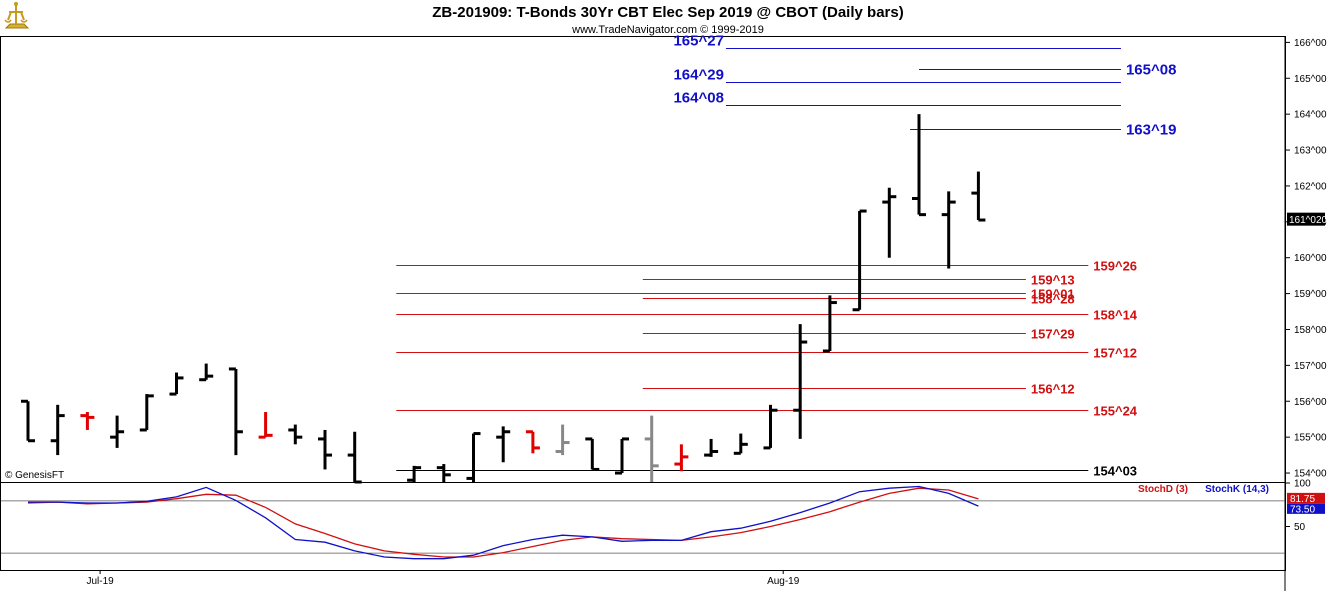 This screenshot has height=591, width=1336. What do you see at coordinates (17, 15) in the screenshot?
I see `logo-icon` at bounding box center [17, 15].